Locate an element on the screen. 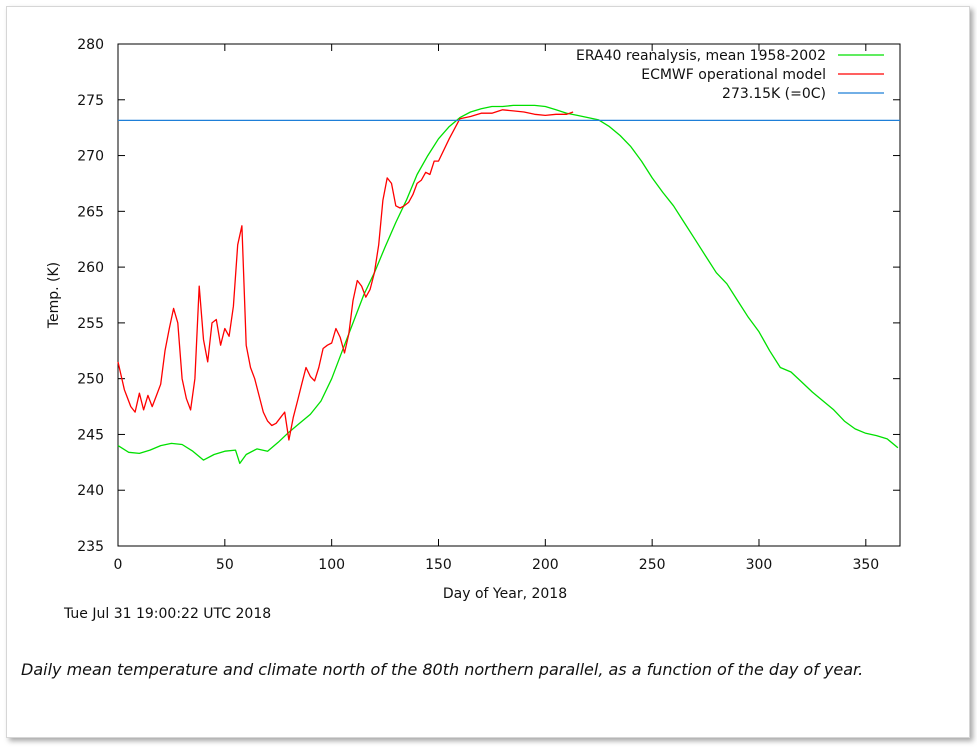  y-tick-label: 270 is located at coordinates (90, 157).